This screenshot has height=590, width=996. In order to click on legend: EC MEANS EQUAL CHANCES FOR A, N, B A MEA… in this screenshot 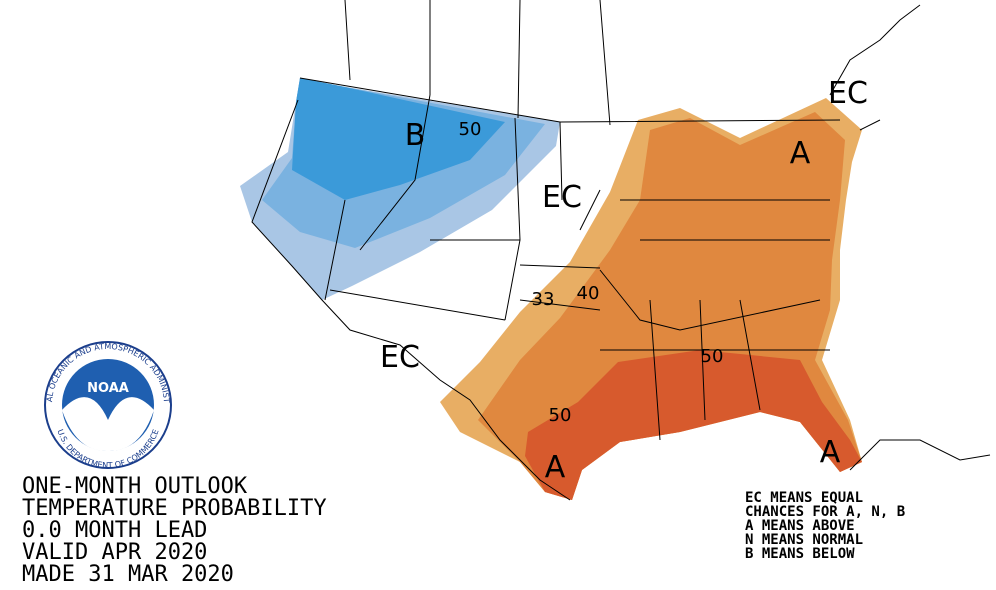, I will do `click(825, 526)`.